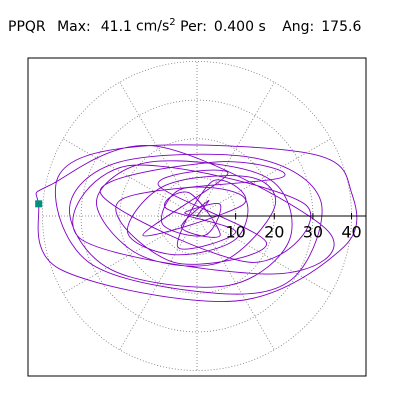 The image size is (400, 400). Describe the element at coordinates (152, 26) in the screenshot. I see `max-unit: cm/s` at that location.